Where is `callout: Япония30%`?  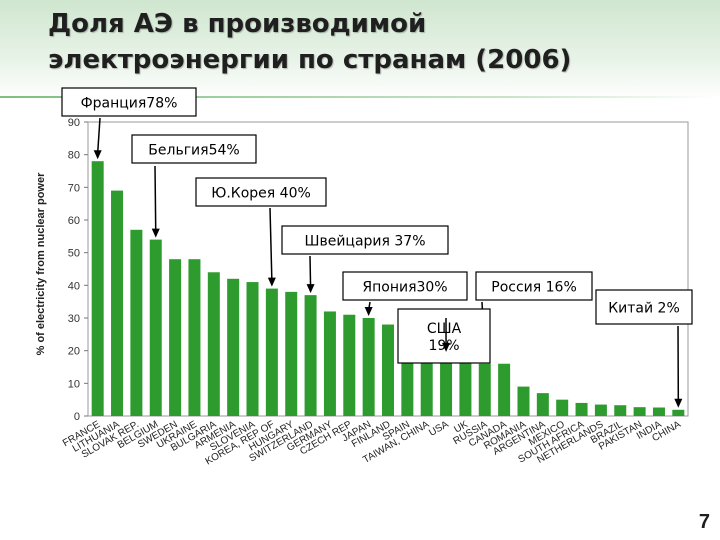
callout: Япония30% is located at coordinates (405, 293).